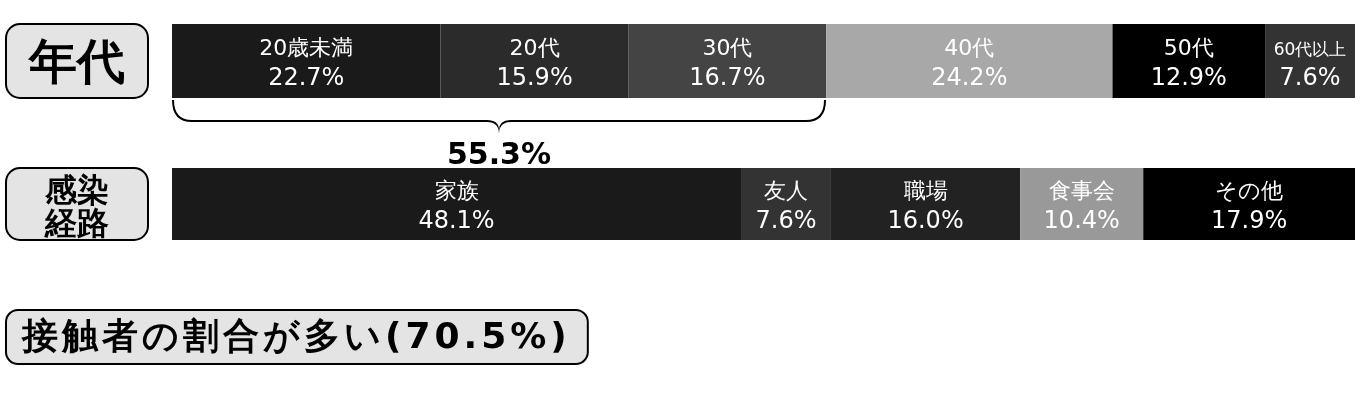  I want to click on data-label: 12.9%, so click(1188, 77).